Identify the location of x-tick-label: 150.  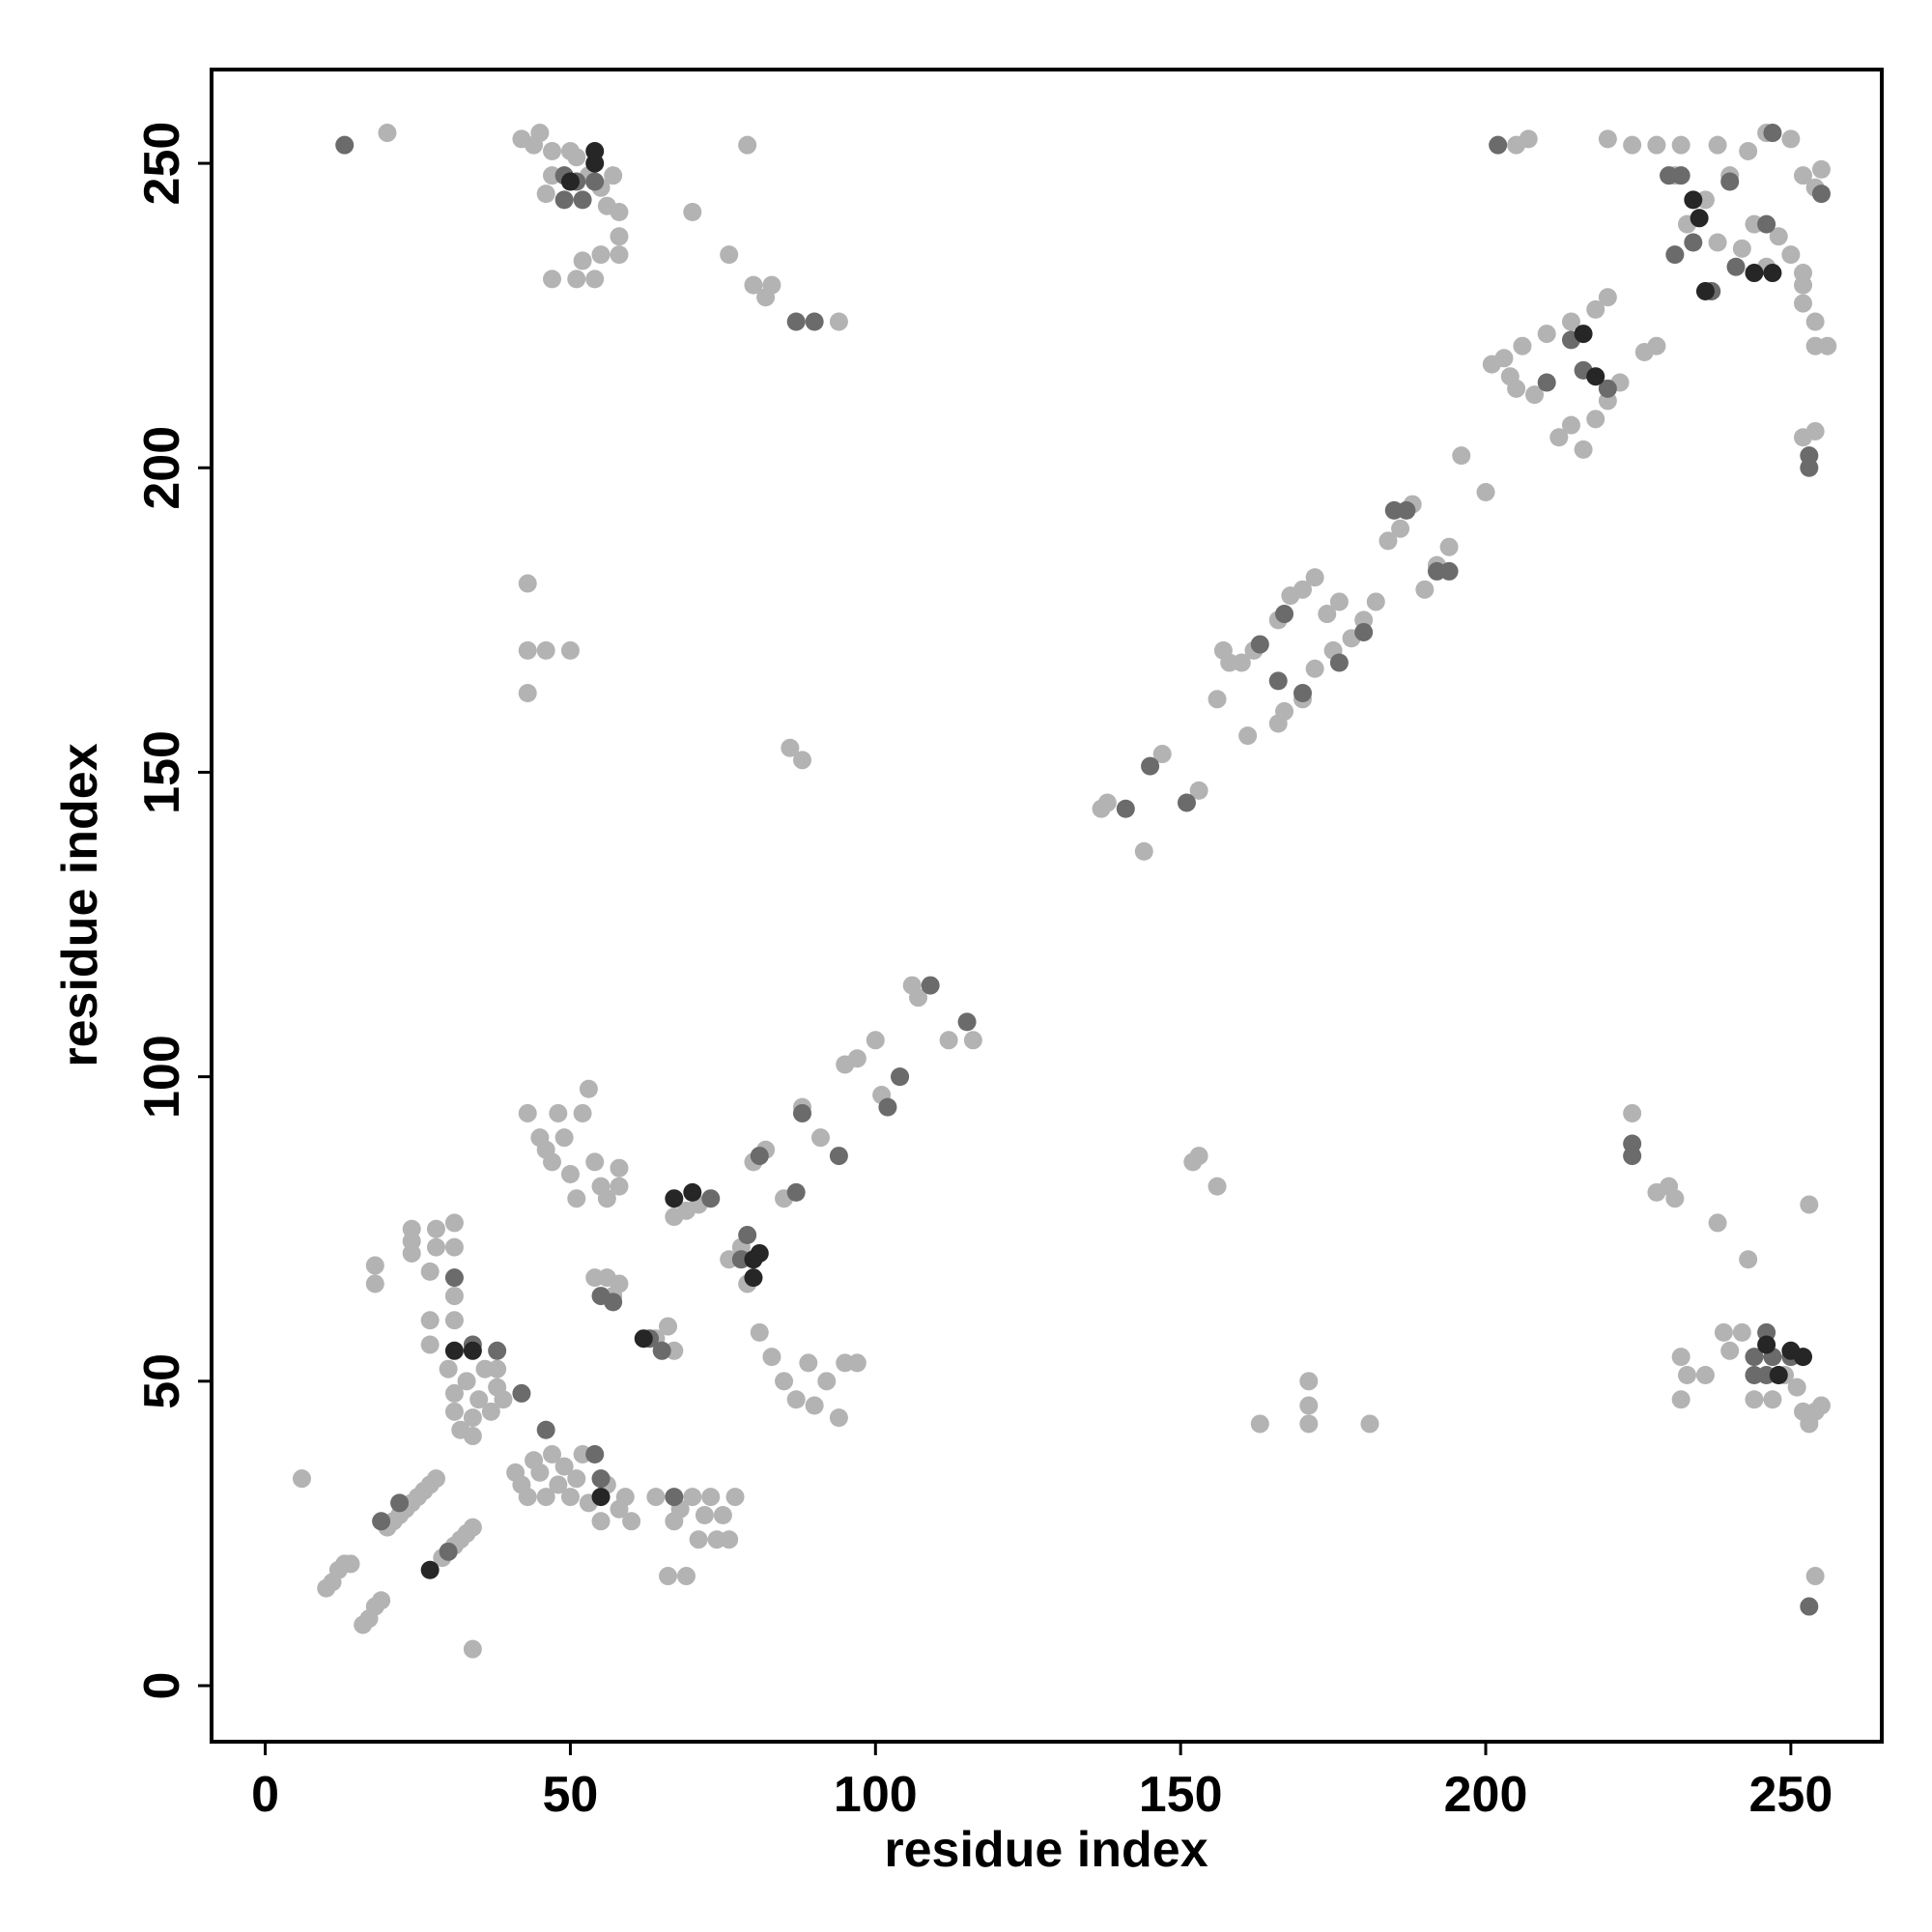
(1181, 1795).